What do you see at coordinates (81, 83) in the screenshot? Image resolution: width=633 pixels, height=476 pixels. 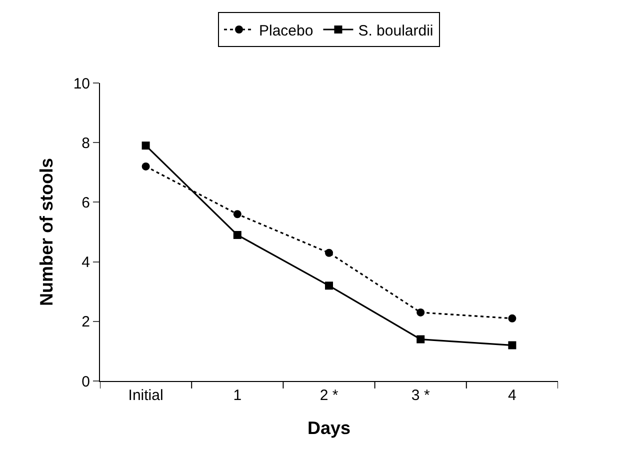 I see `y-tick-label: 10` at bounding box center [81, 83].